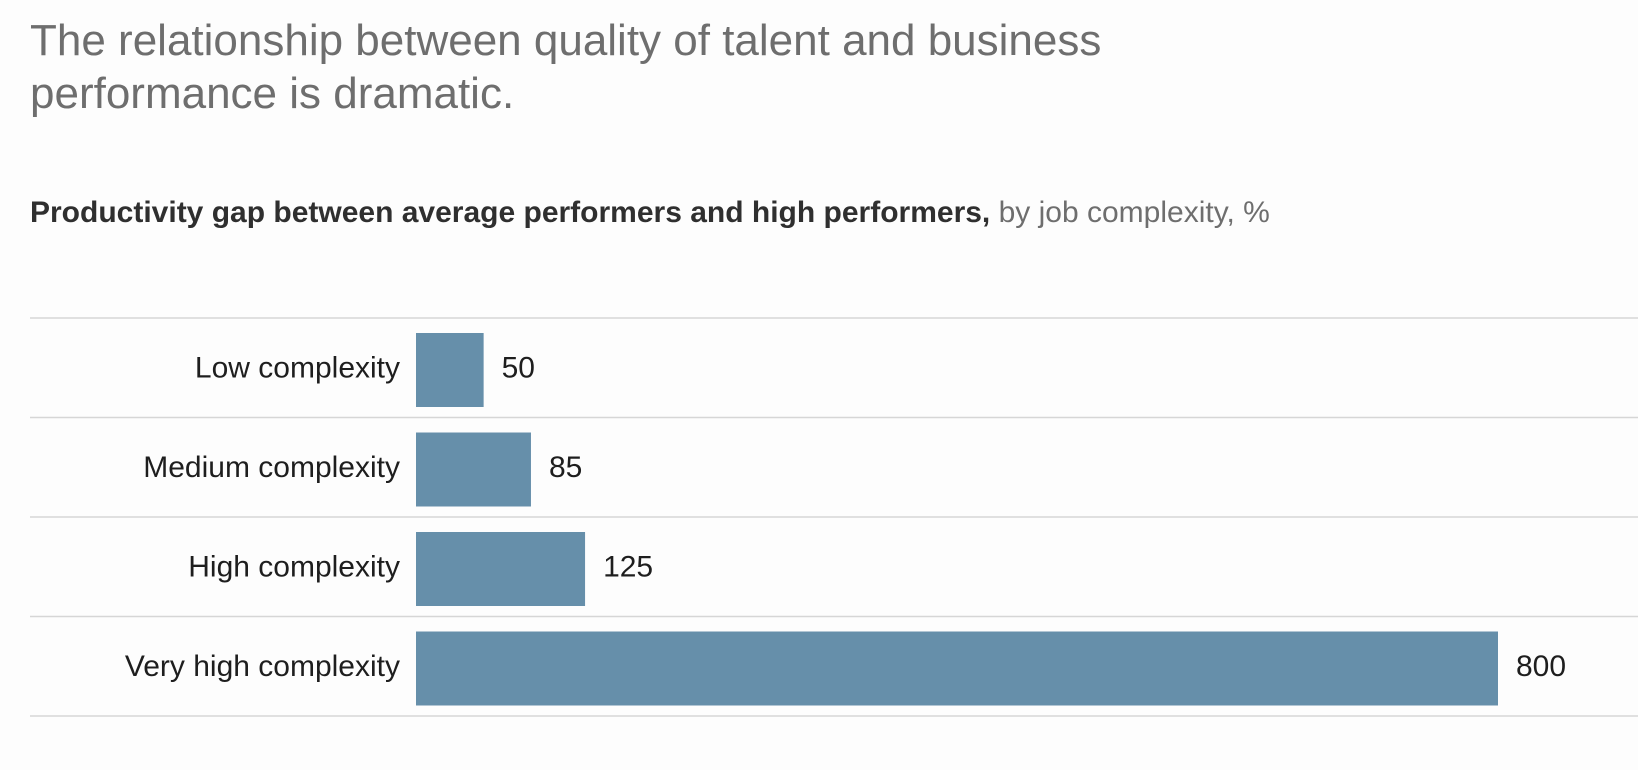 Image resolution: width=1638 pixels, height=770 pixels. What do you see at coordinates (628, 566) in the screenshot?
I see `value-label: 125` at bounding box center [628, 566].